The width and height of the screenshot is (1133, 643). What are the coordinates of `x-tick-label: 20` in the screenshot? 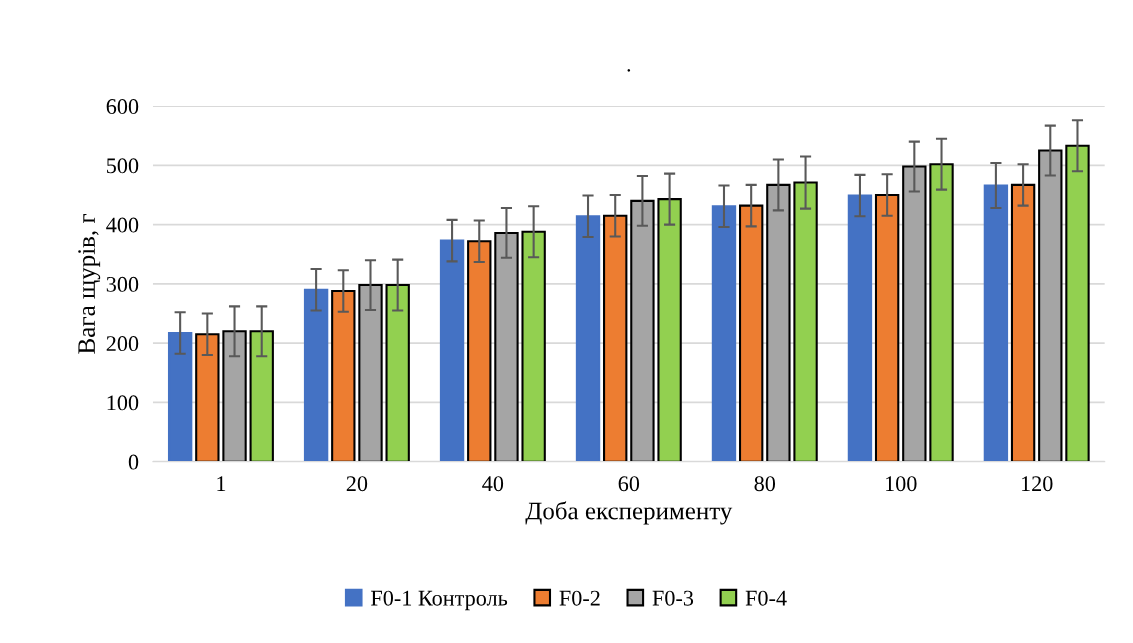 It's located at (357, 484).